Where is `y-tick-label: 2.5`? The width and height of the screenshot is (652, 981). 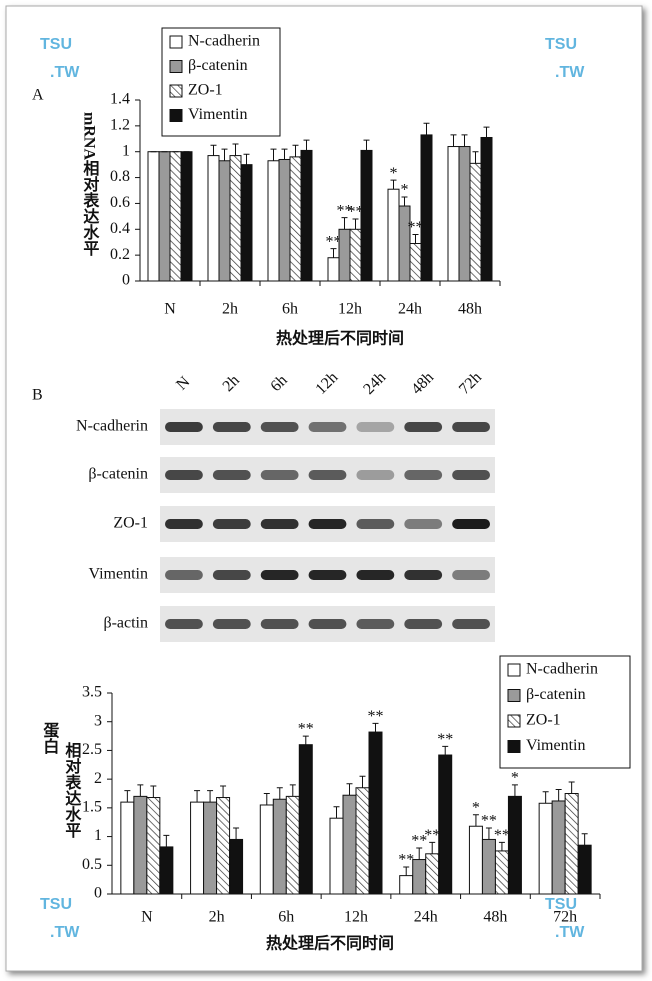 y-tick-label: 2.5 is located at coordinates (92, 749).